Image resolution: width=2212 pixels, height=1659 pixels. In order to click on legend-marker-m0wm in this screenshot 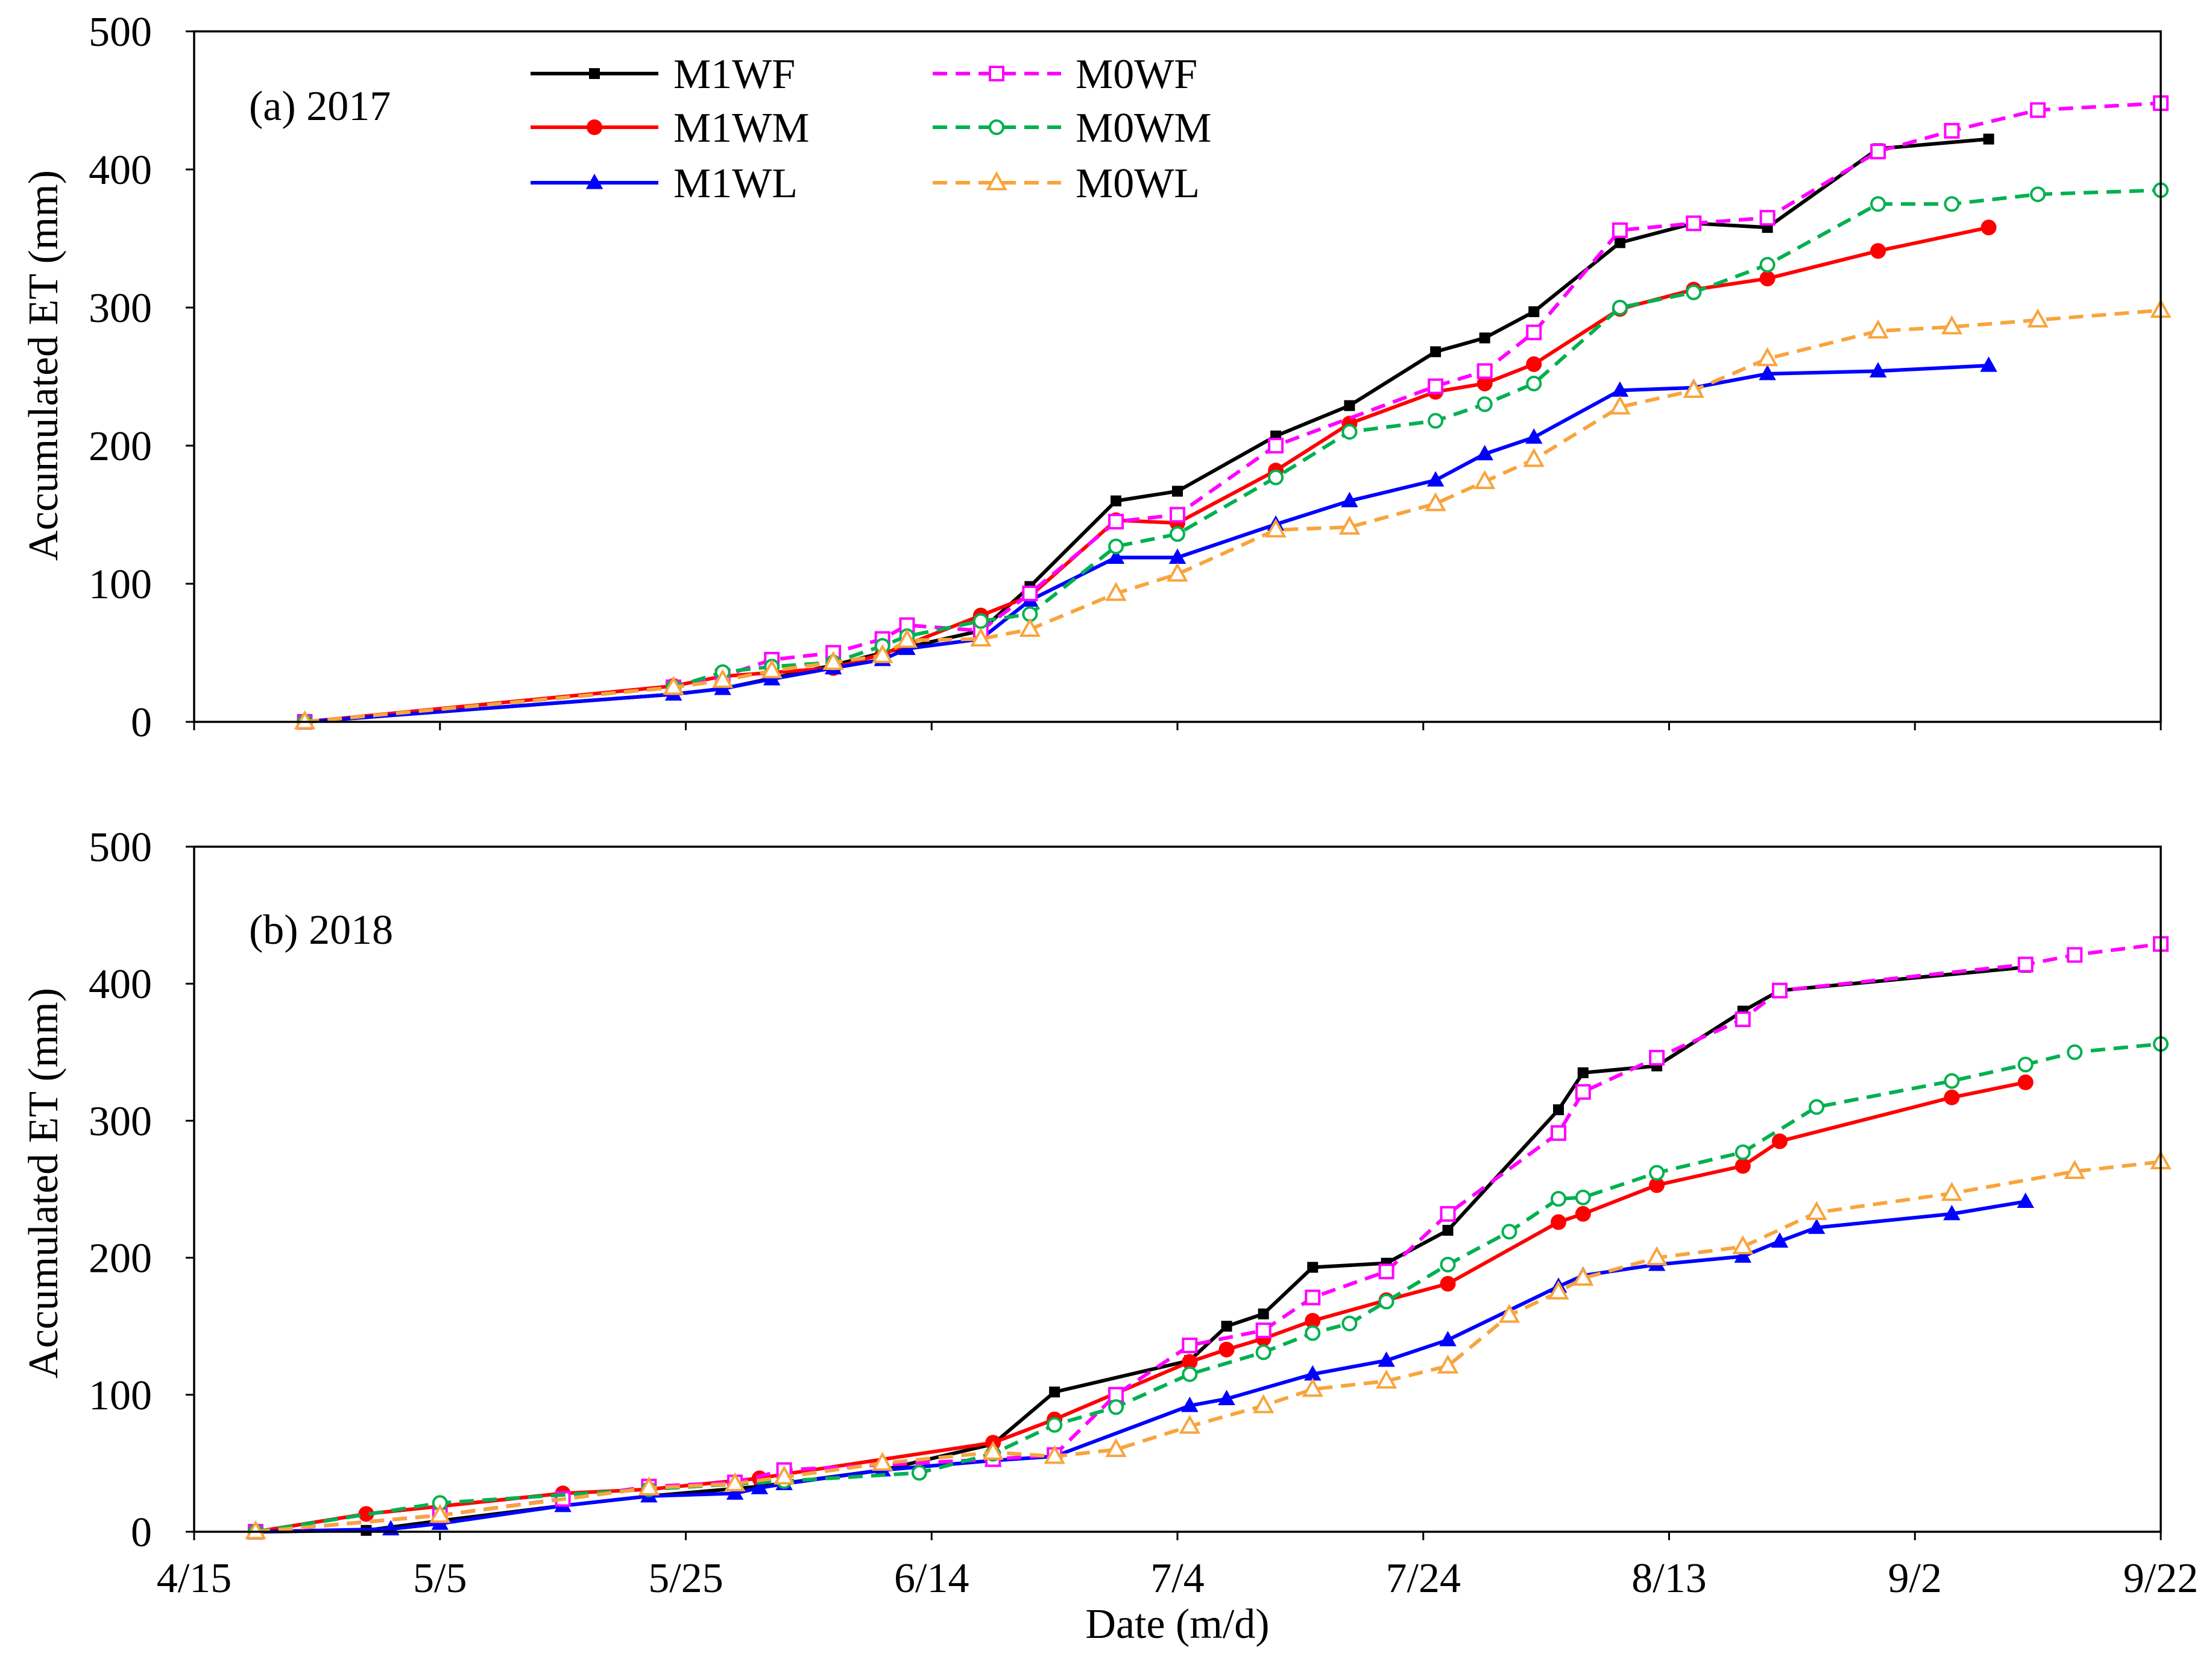, I will do `click(996, 127)`.